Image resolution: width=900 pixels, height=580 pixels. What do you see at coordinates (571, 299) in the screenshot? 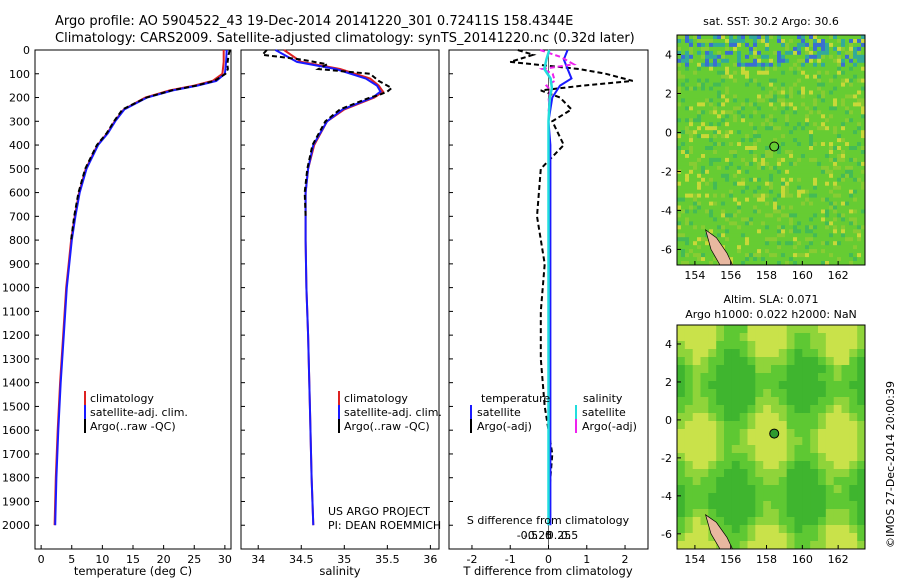
I see `difference-series` at bounding box center [571, 299].